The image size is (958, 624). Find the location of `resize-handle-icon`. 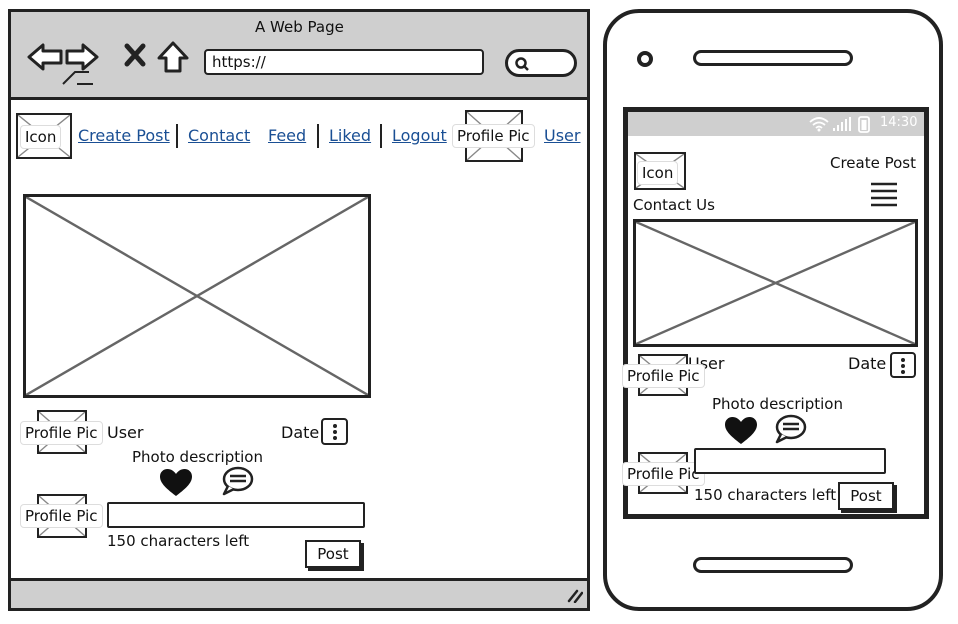

resize-handle-icon is located at coordinates (574, 595).